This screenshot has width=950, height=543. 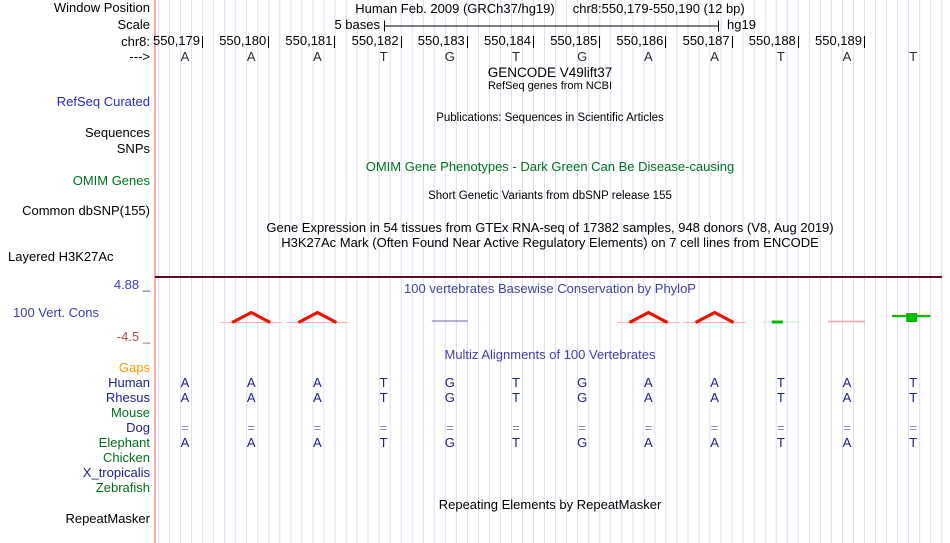 What do you see at coordinates (375, 40) in the screenshot?
I see `ruler-coordinate: 550,182` at bounding box center [375, 40].